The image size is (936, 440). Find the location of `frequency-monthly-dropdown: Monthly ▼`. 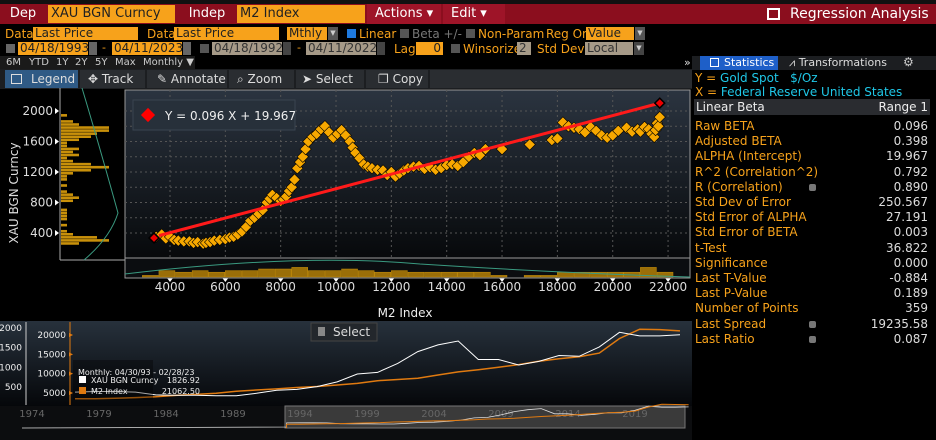

frequency-monthly-dropdown: Monthly ▼ is located at coordinates (168, 62).